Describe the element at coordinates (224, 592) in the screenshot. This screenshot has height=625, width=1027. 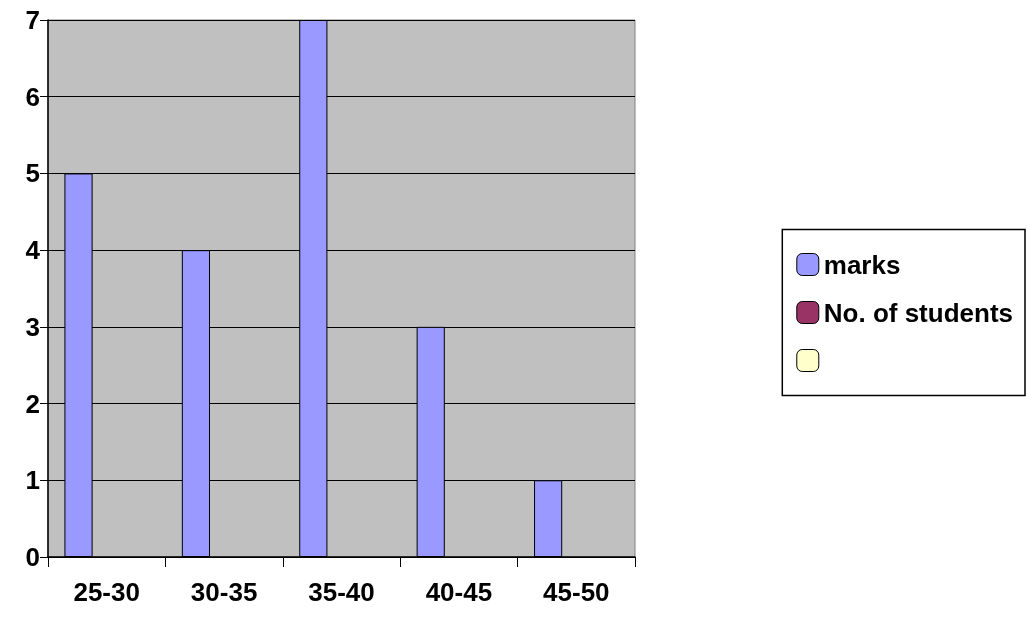
I see `x-tick-label: 30-35` at that location.